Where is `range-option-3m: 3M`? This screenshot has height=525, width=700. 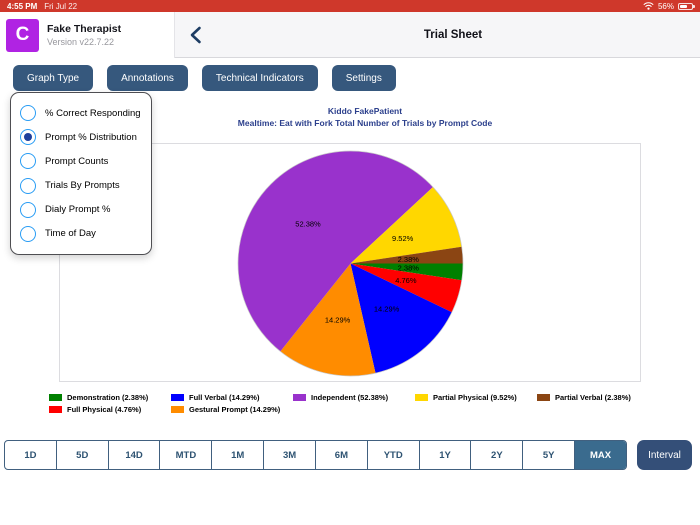 range-option-3m: 3M is located at coordinates (290, 455).